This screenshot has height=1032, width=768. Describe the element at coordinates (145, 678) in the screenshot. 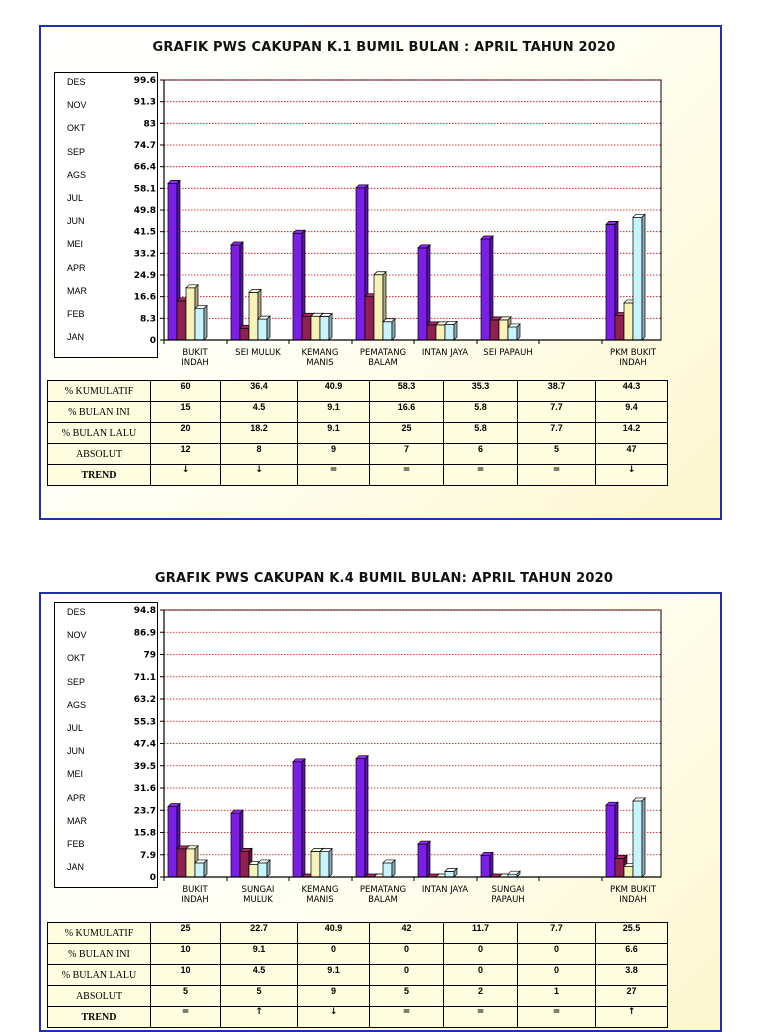

I see `y-tick-label: 71.1` at that location.